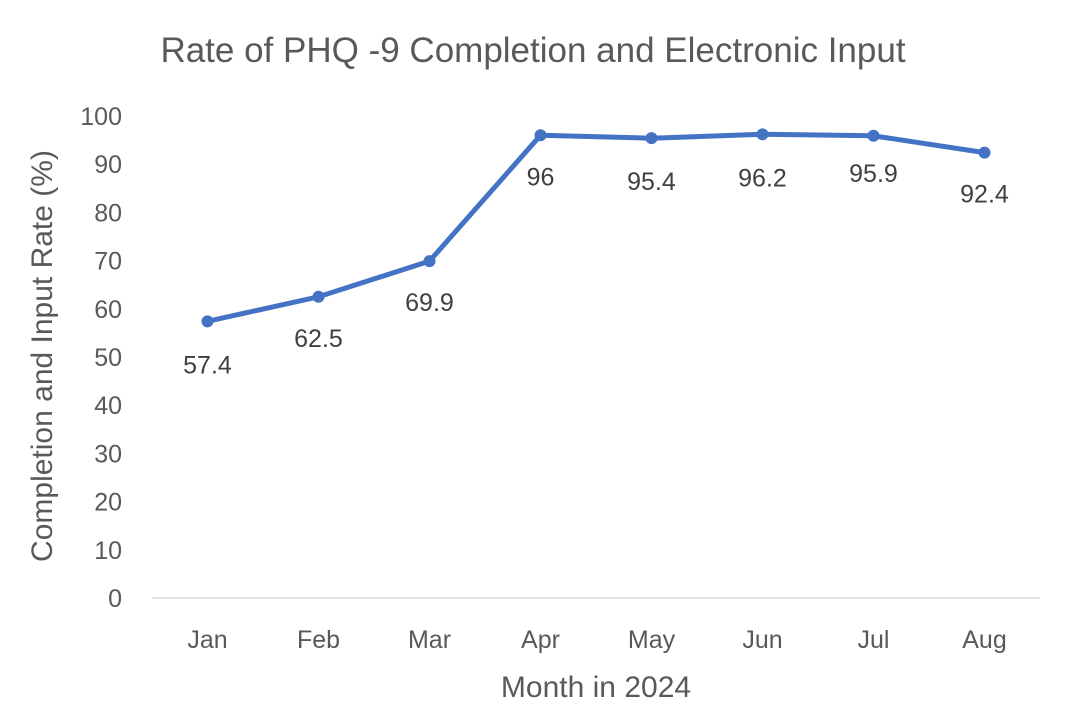 The height and width of the screenshot is (714, 1066). What do you see at coordinates (652, 640) in the screenshot?
I see `x-tick-label: May` at bounding box center [652, 640].